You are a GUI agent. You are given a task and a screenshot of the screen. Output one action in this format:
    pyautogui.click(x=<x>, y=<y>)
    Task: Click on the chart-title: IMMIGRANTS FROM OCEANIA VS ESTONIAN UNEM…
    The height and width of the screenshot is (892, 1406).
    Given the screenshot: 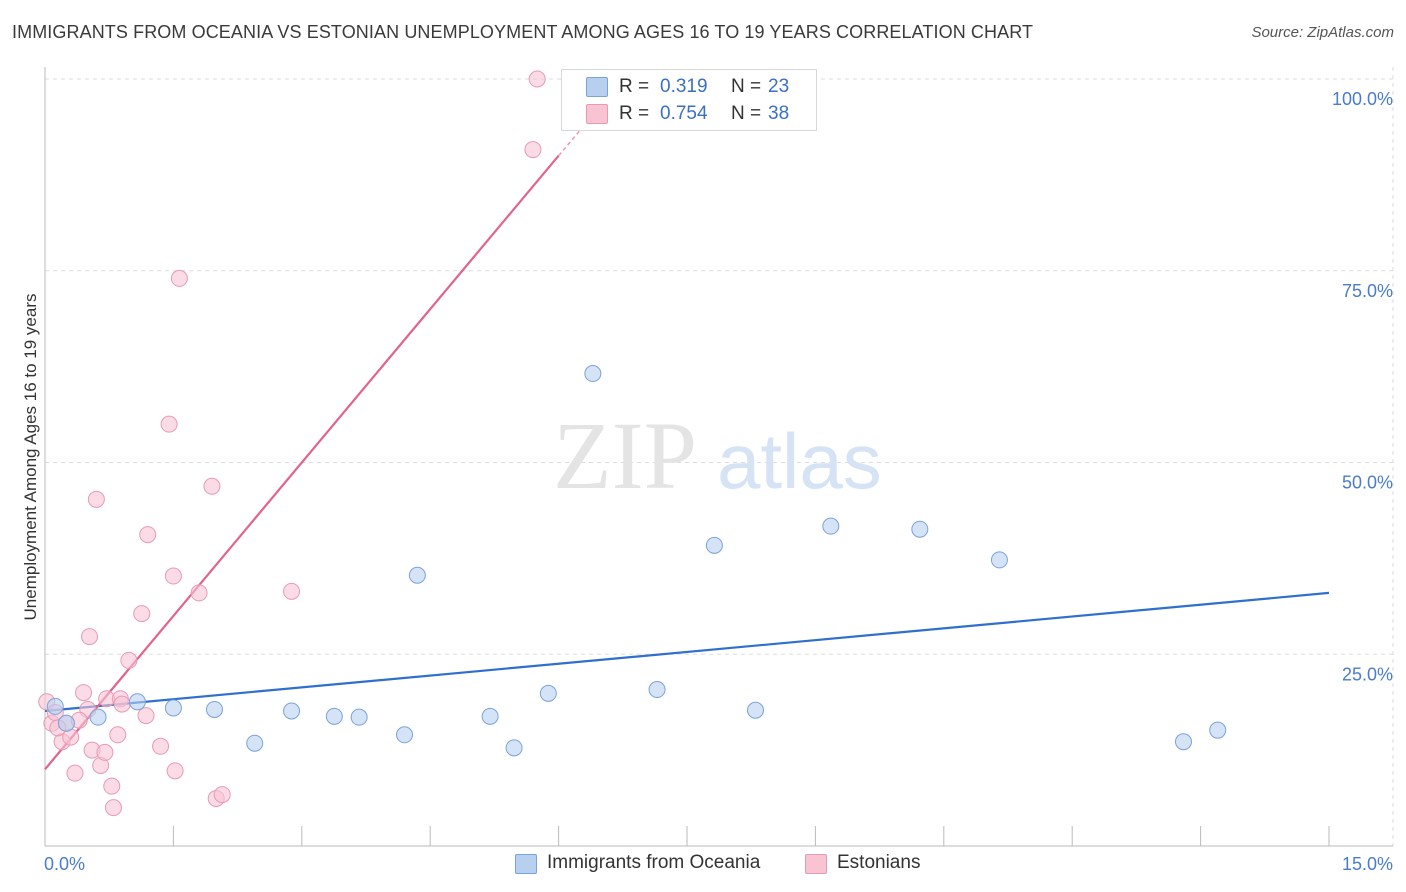 What is the action you would take?
    pyautogui.click(x=523, y=32)
    